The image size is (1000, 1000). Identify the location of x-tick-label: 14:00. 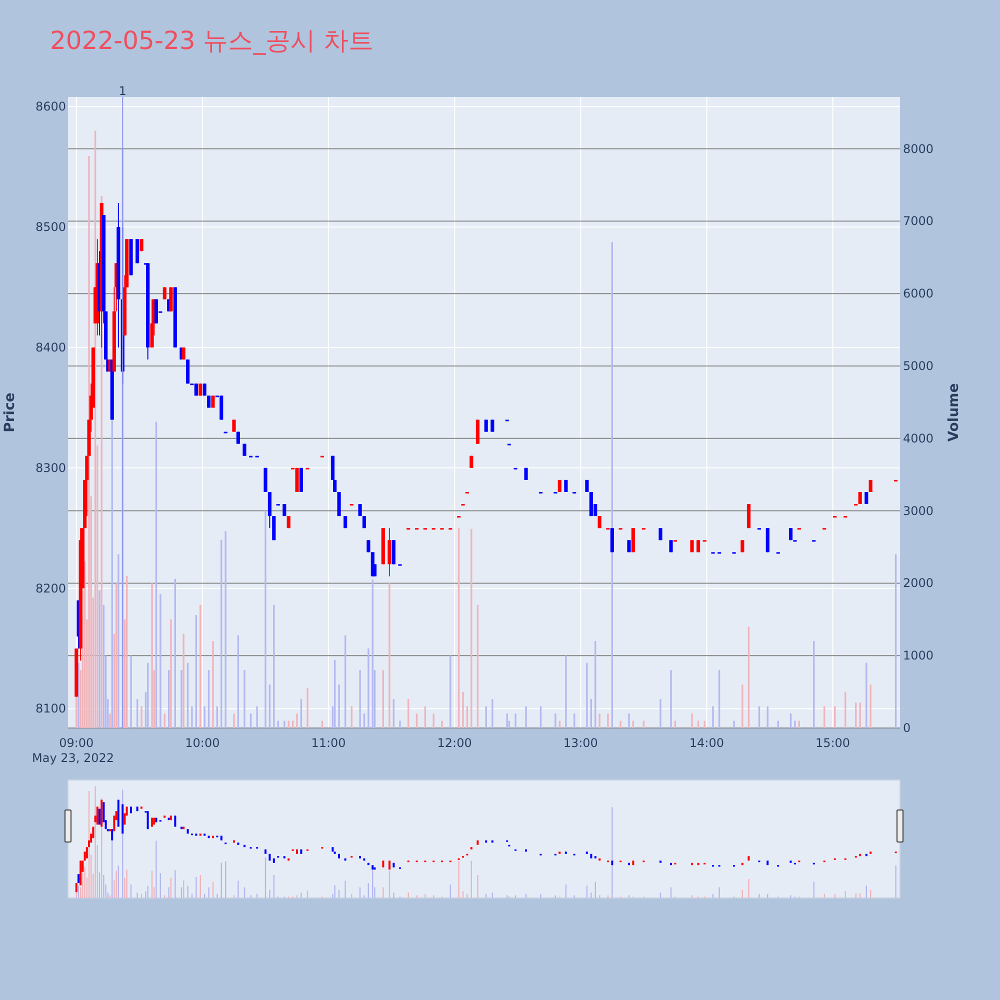
(706, 743).